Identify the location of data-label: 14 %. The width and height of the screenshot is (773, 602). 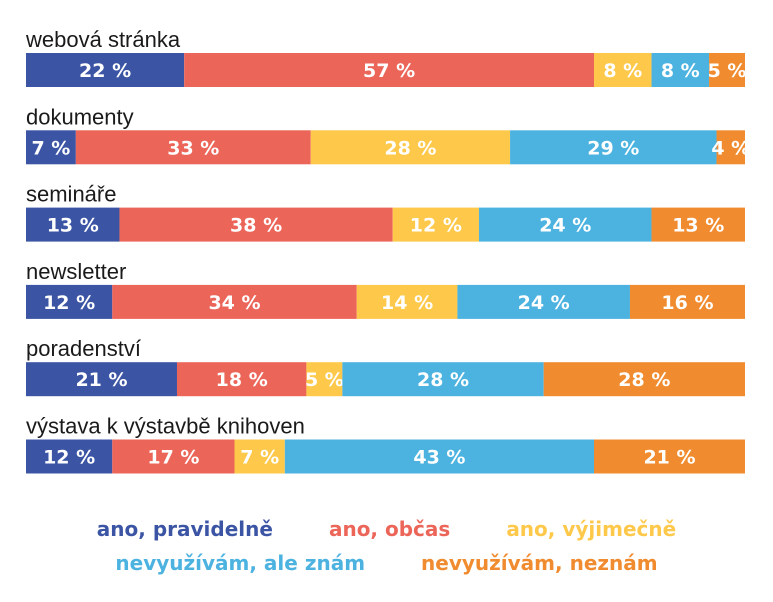
(407, 303).